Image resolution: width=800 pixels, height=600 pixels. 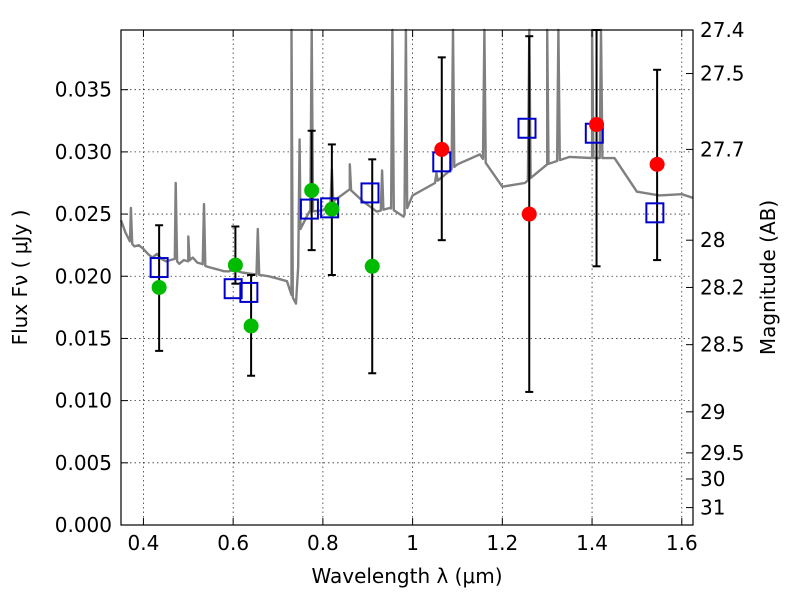 What do you see at coordinates (712, 412) in the screenshot?
I see `right-tick-label: 29` at bounding box center [712, 412].